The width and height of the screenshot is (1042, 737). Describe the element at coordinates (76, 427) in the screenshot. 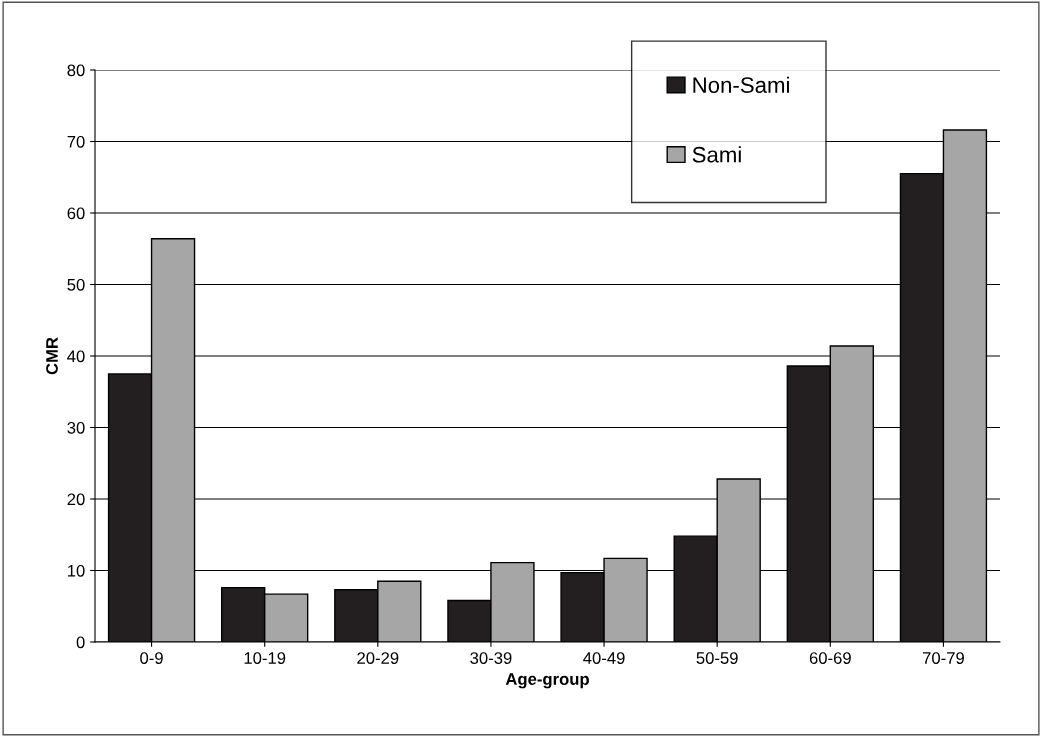

I see `y-tick-label: 30` at that location.